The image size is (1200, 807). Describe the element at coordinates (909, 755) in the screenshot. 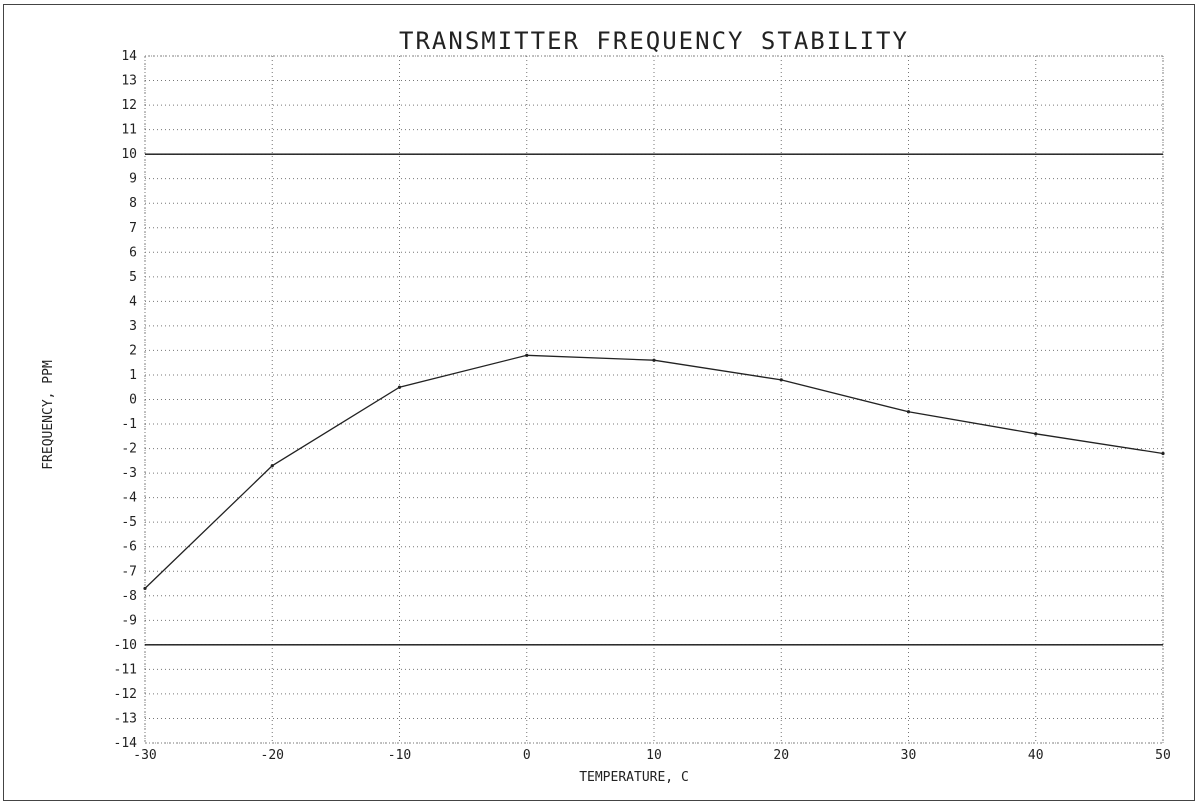

I see `x-tick-label: 30` at that location.